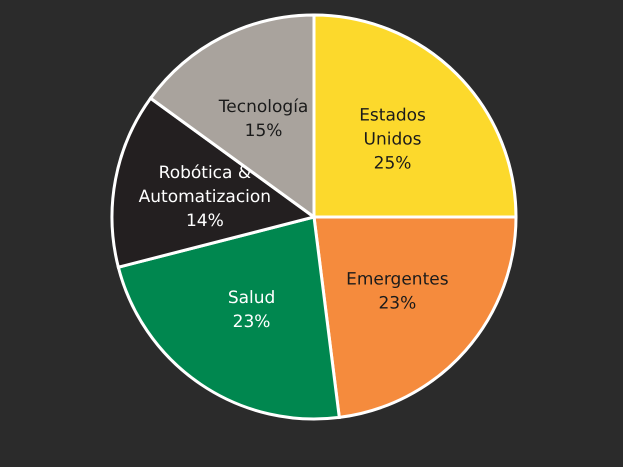 The width and height of the screenshot is (623, 467). I want to click on data-label: 15%, so click(263, 130).